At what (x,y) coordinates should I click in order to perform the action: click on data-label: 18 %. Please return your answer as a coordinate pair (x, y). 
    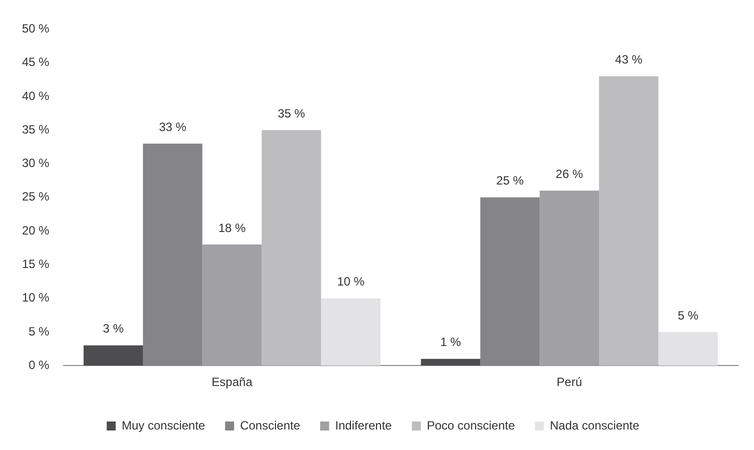
    Looking at the image, I should click on (232, 227).